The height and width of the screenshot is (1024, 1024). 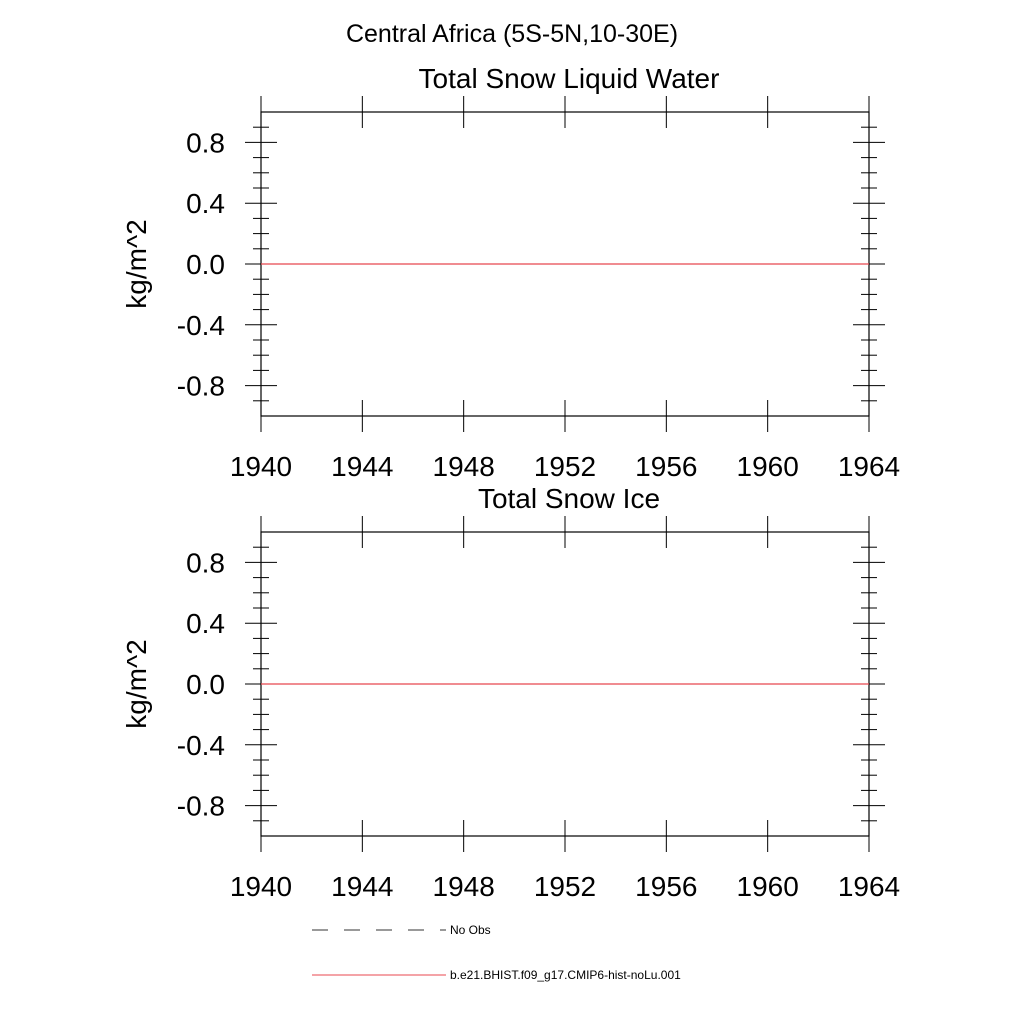 I want to click on legend-label: No Obs, so click(x=470, y=930).